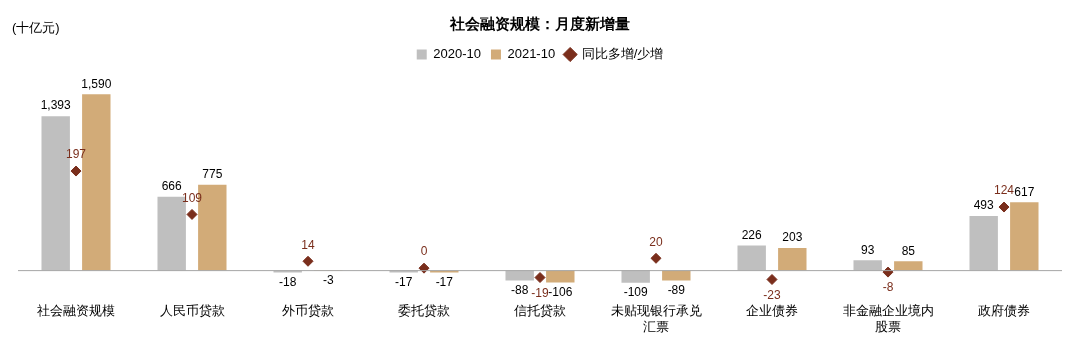 The width and height of the screenshot is (1080, 346). Describe the element at coordinates (752, 234) in the screenshot. I see `data-label: 226` at that location.